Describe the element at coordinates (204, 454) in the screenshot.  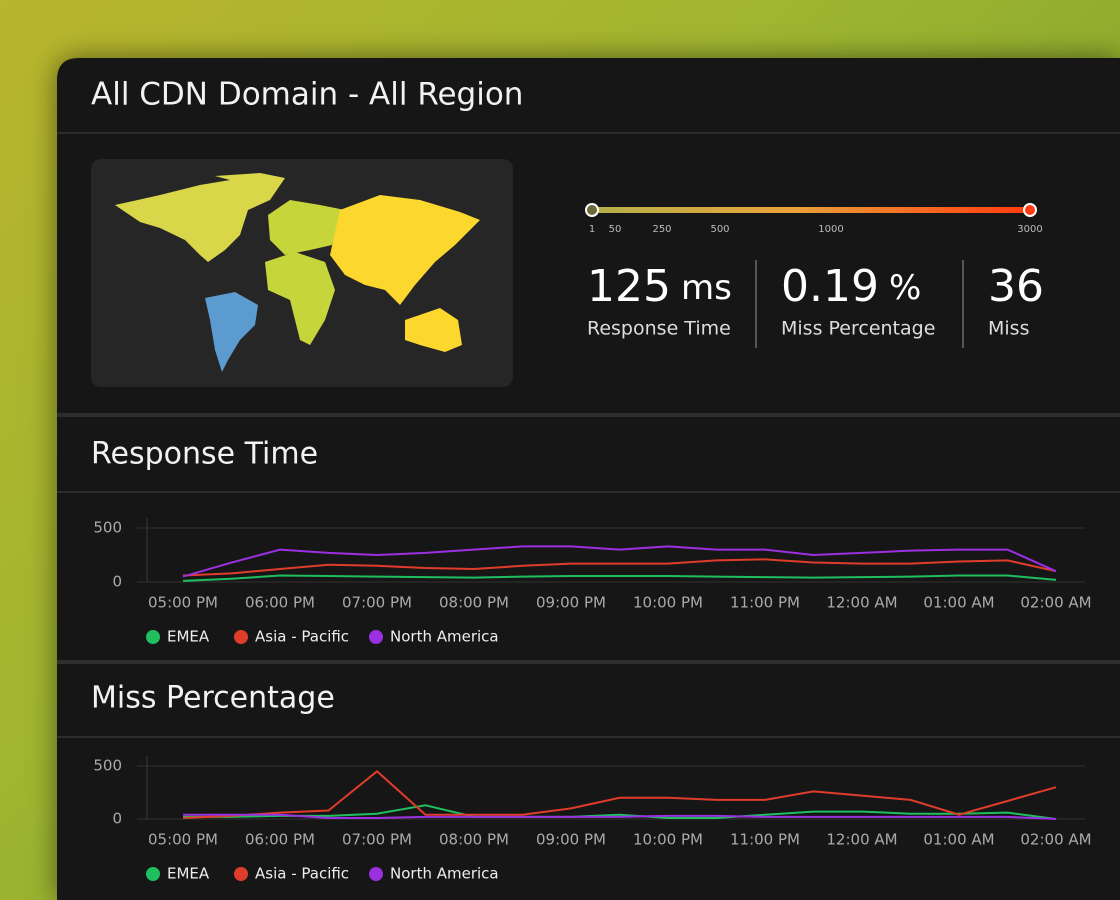
I see `chart-title: Response Time` at that location.